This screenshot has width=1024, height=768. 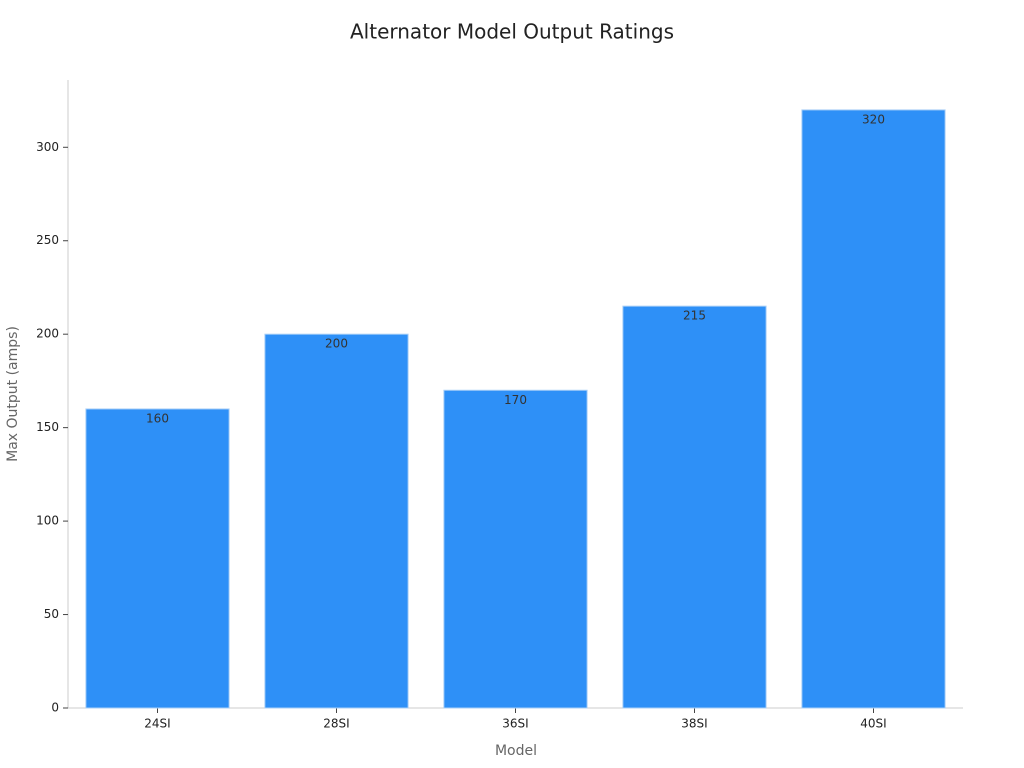 What do you see at coordinates (47, 147) in the screenshot?
I see `y-tick-label: 300` at bounding box center [47, 147].